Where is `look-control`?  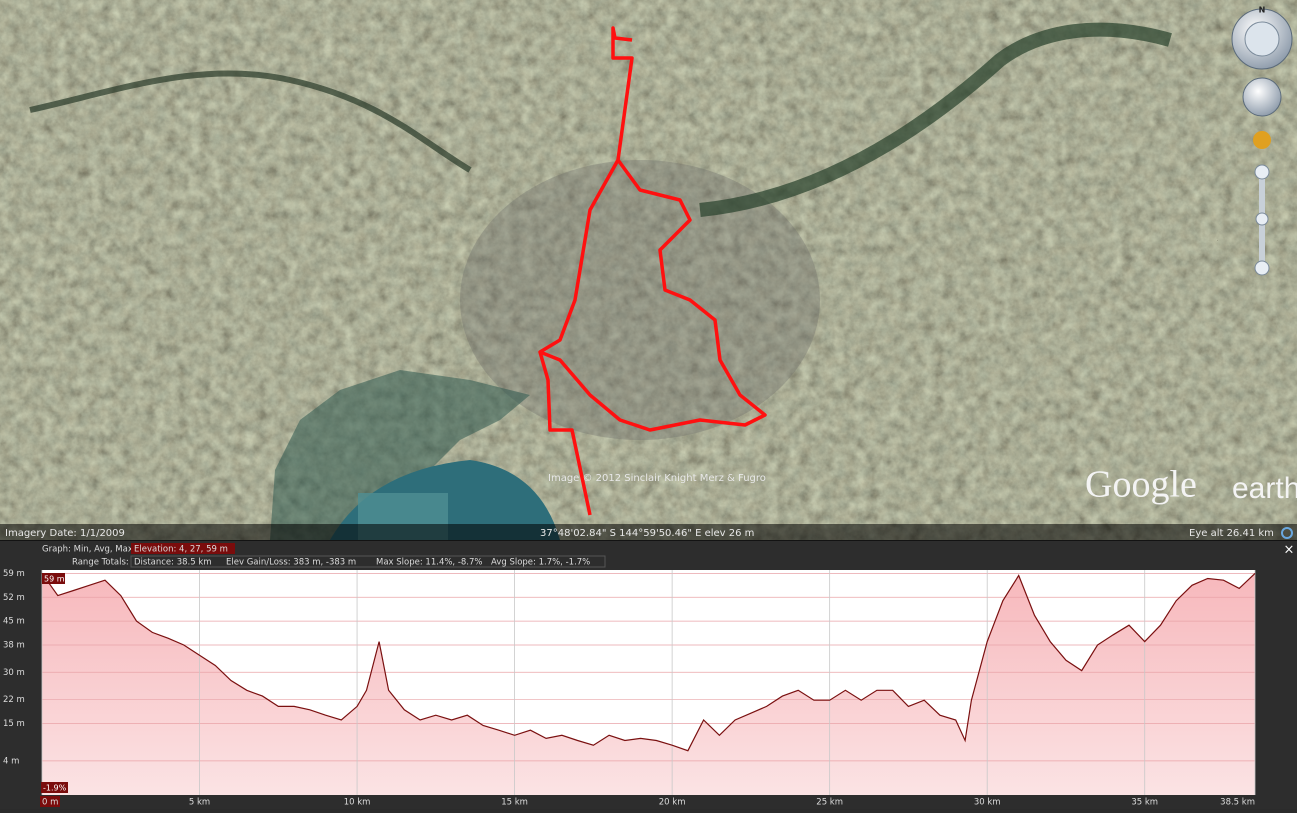
look-control is located at coordinates (1262, 39).